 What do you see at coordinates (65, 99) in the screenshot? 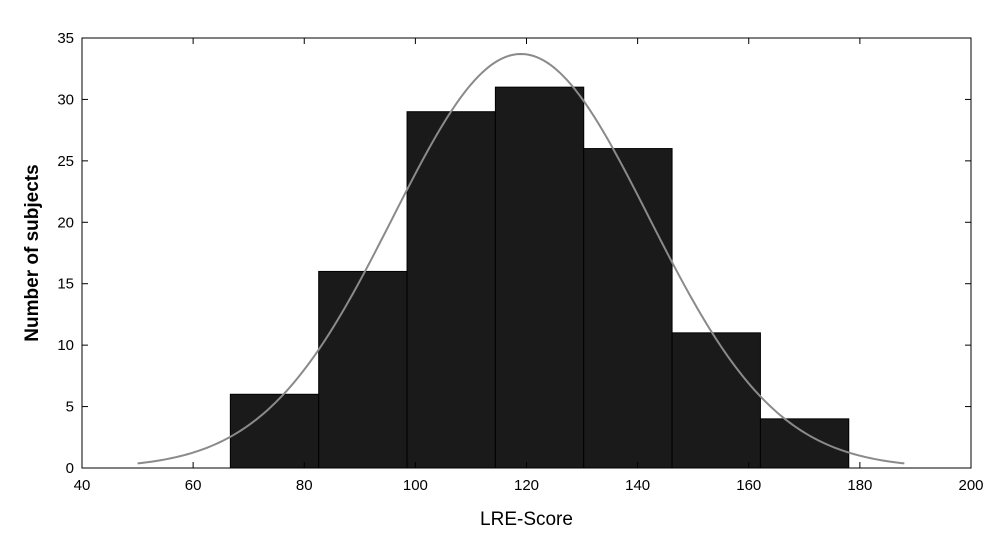
I see `y-tick-label: 30` at bounding box center [65, 99].